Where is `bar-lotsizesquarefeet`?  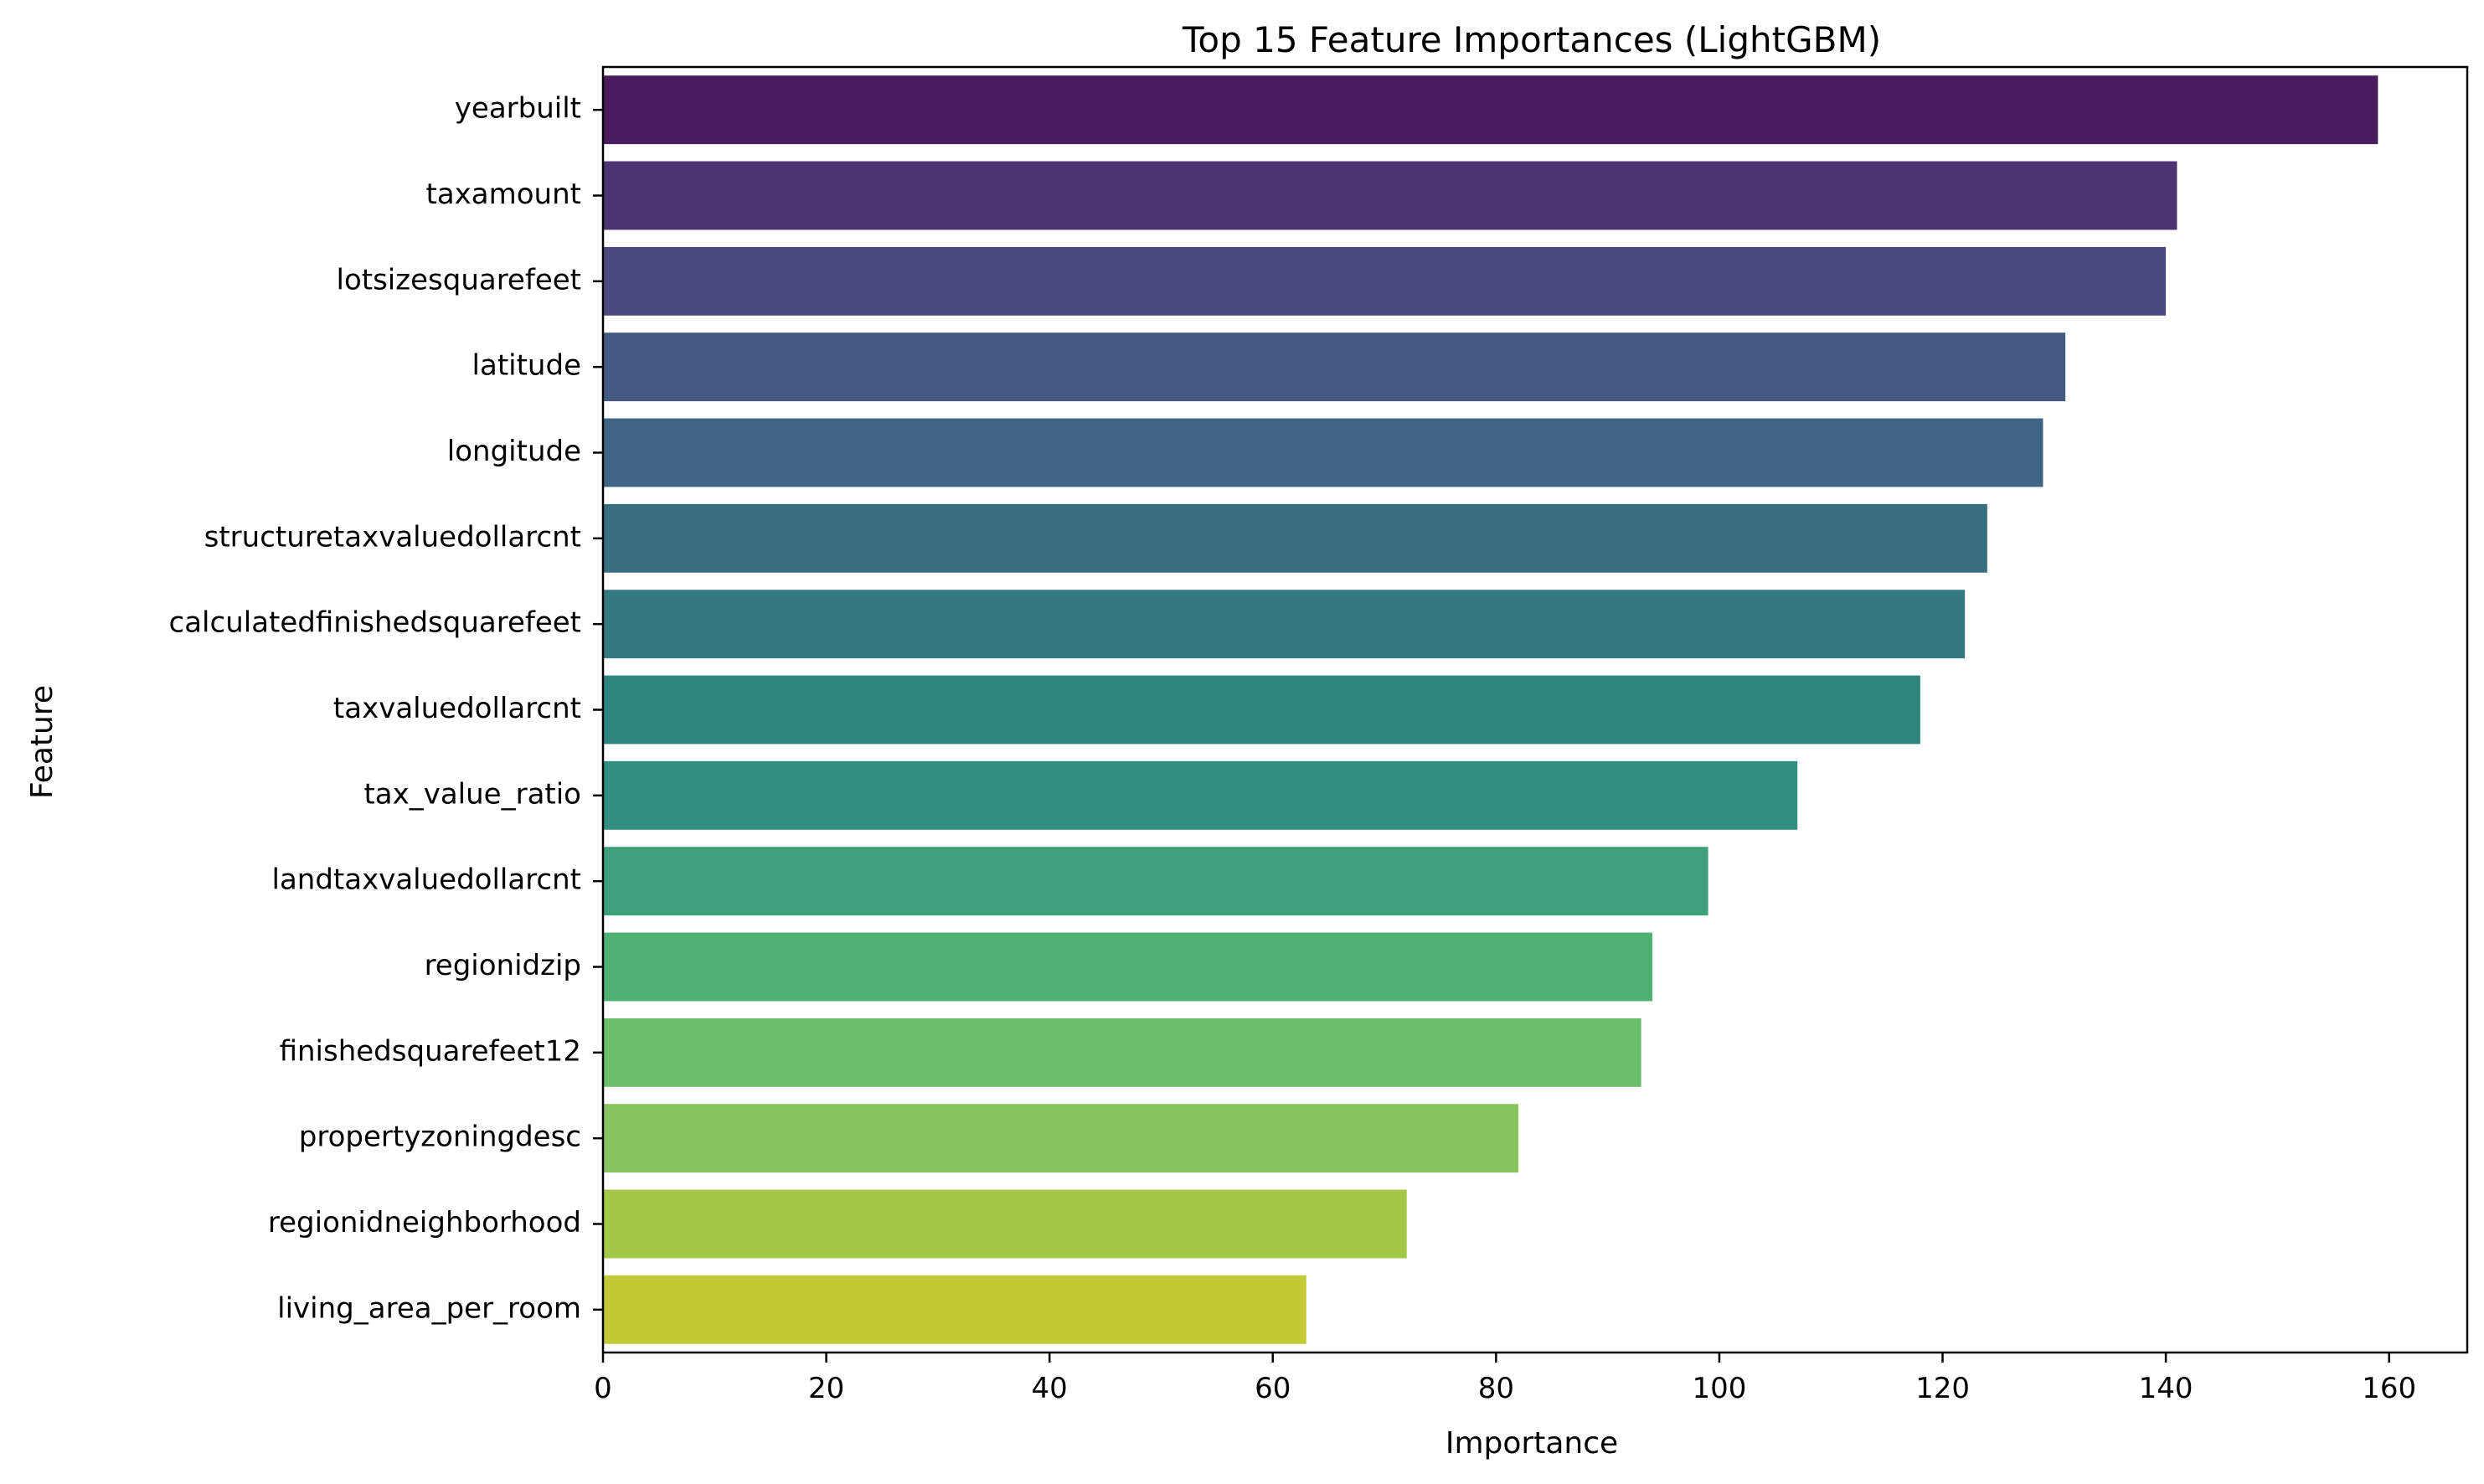
bar-lotsizesquarefeet is located at coordinates (1385, 281).